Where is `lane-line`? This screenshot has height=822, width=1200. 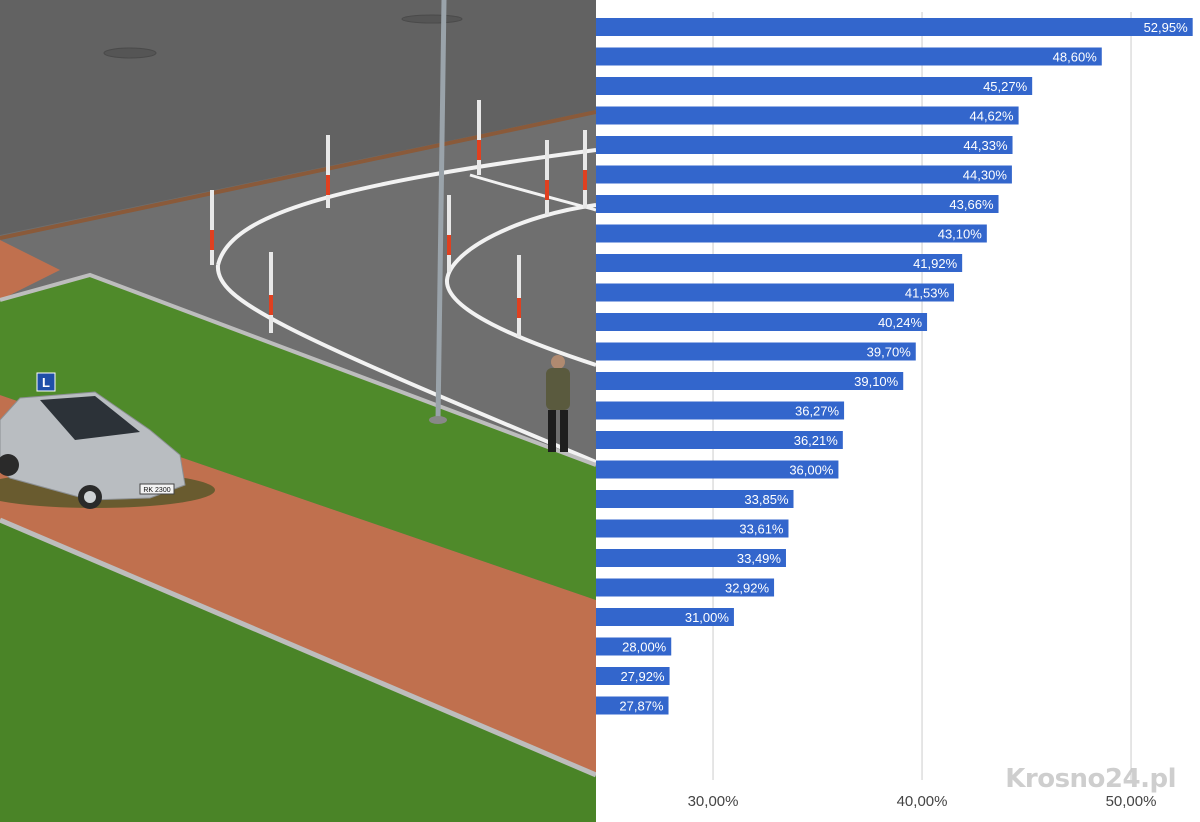 lane-line is located at coordinates (298, 175).